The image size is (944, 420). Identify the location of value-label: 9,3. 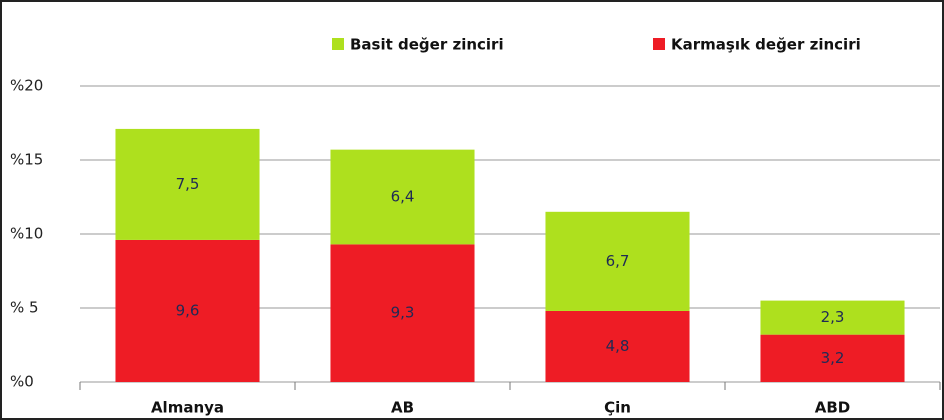
(403, 313).